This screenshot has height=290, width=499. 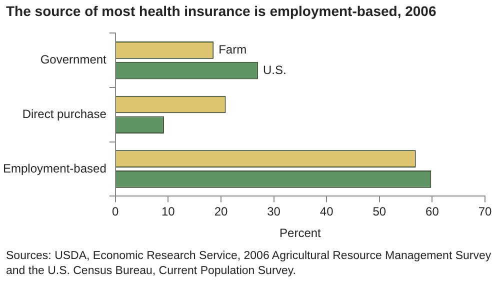 What do you see at coordinates (301, 233) in the screenshot?
I see `x-axis-title: Percent` at bounding box center [301, 233].